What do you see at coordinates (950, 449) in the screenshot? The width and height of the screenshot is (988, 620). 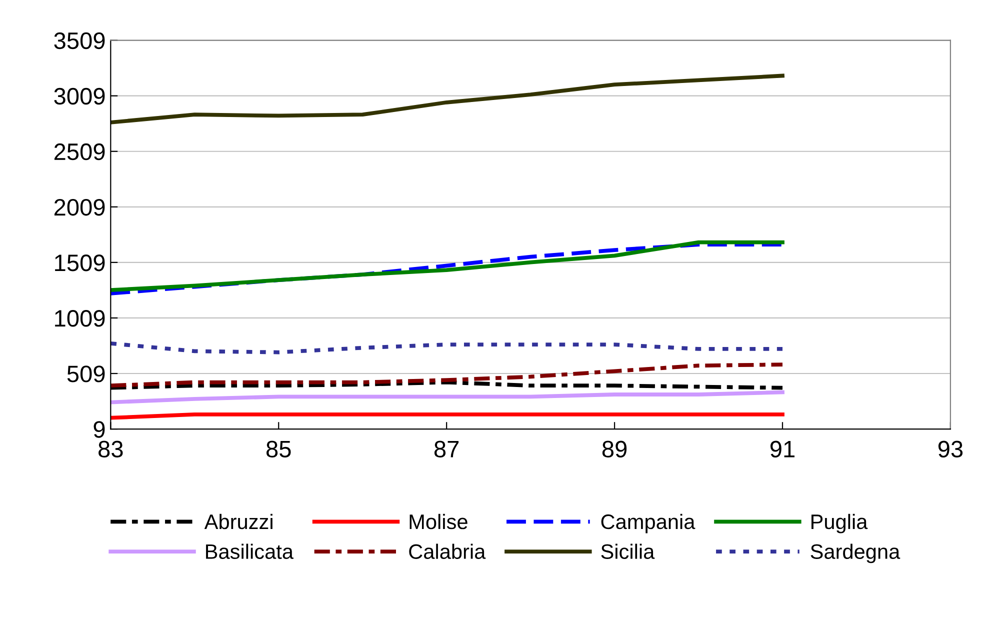 I see `x-tick-label: 93` at bounding box center [950, 449].